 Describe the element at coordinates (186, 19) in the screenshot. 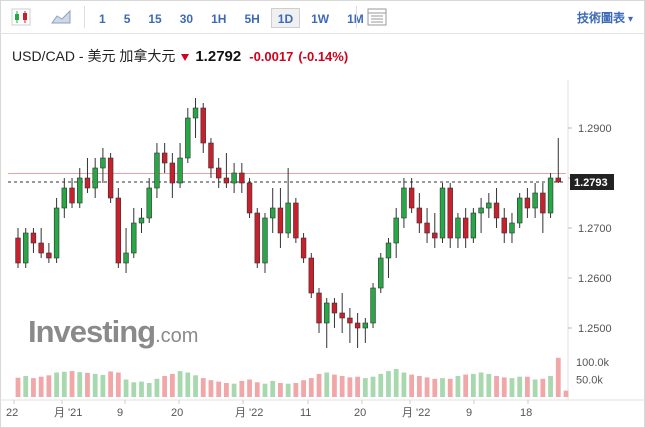

I see `timeframe-30: 30` at that location.